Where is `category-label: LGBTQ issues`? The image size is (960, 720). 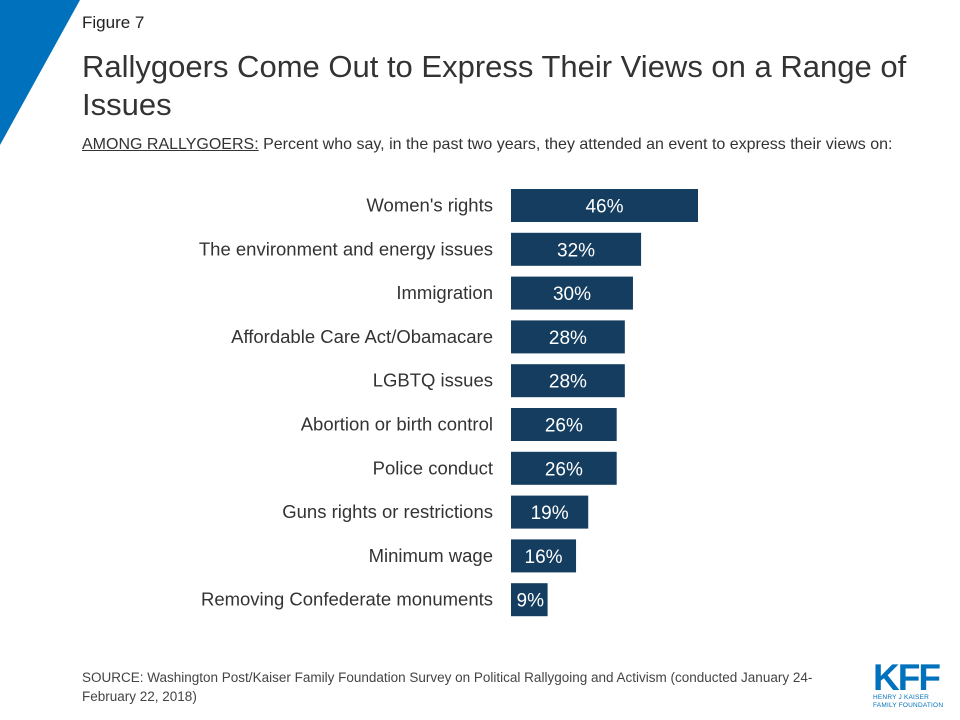 category-label: LGBTQ issues is located at coordinates (433, 380).